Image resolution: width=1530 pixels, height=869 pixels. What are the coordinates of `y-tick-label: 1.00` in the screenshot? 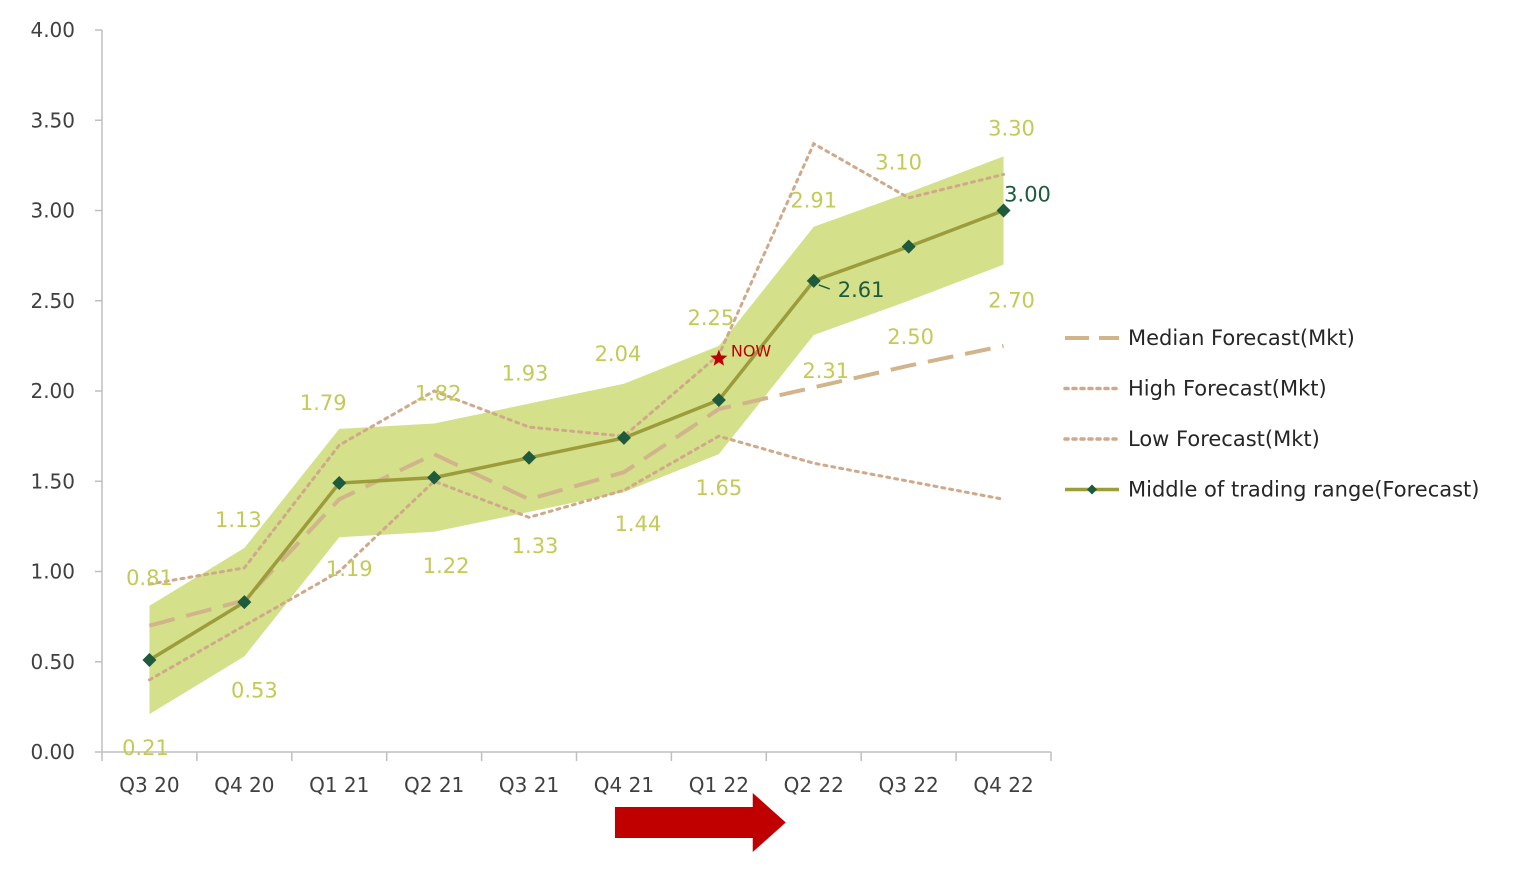 It's located at (52, 572).